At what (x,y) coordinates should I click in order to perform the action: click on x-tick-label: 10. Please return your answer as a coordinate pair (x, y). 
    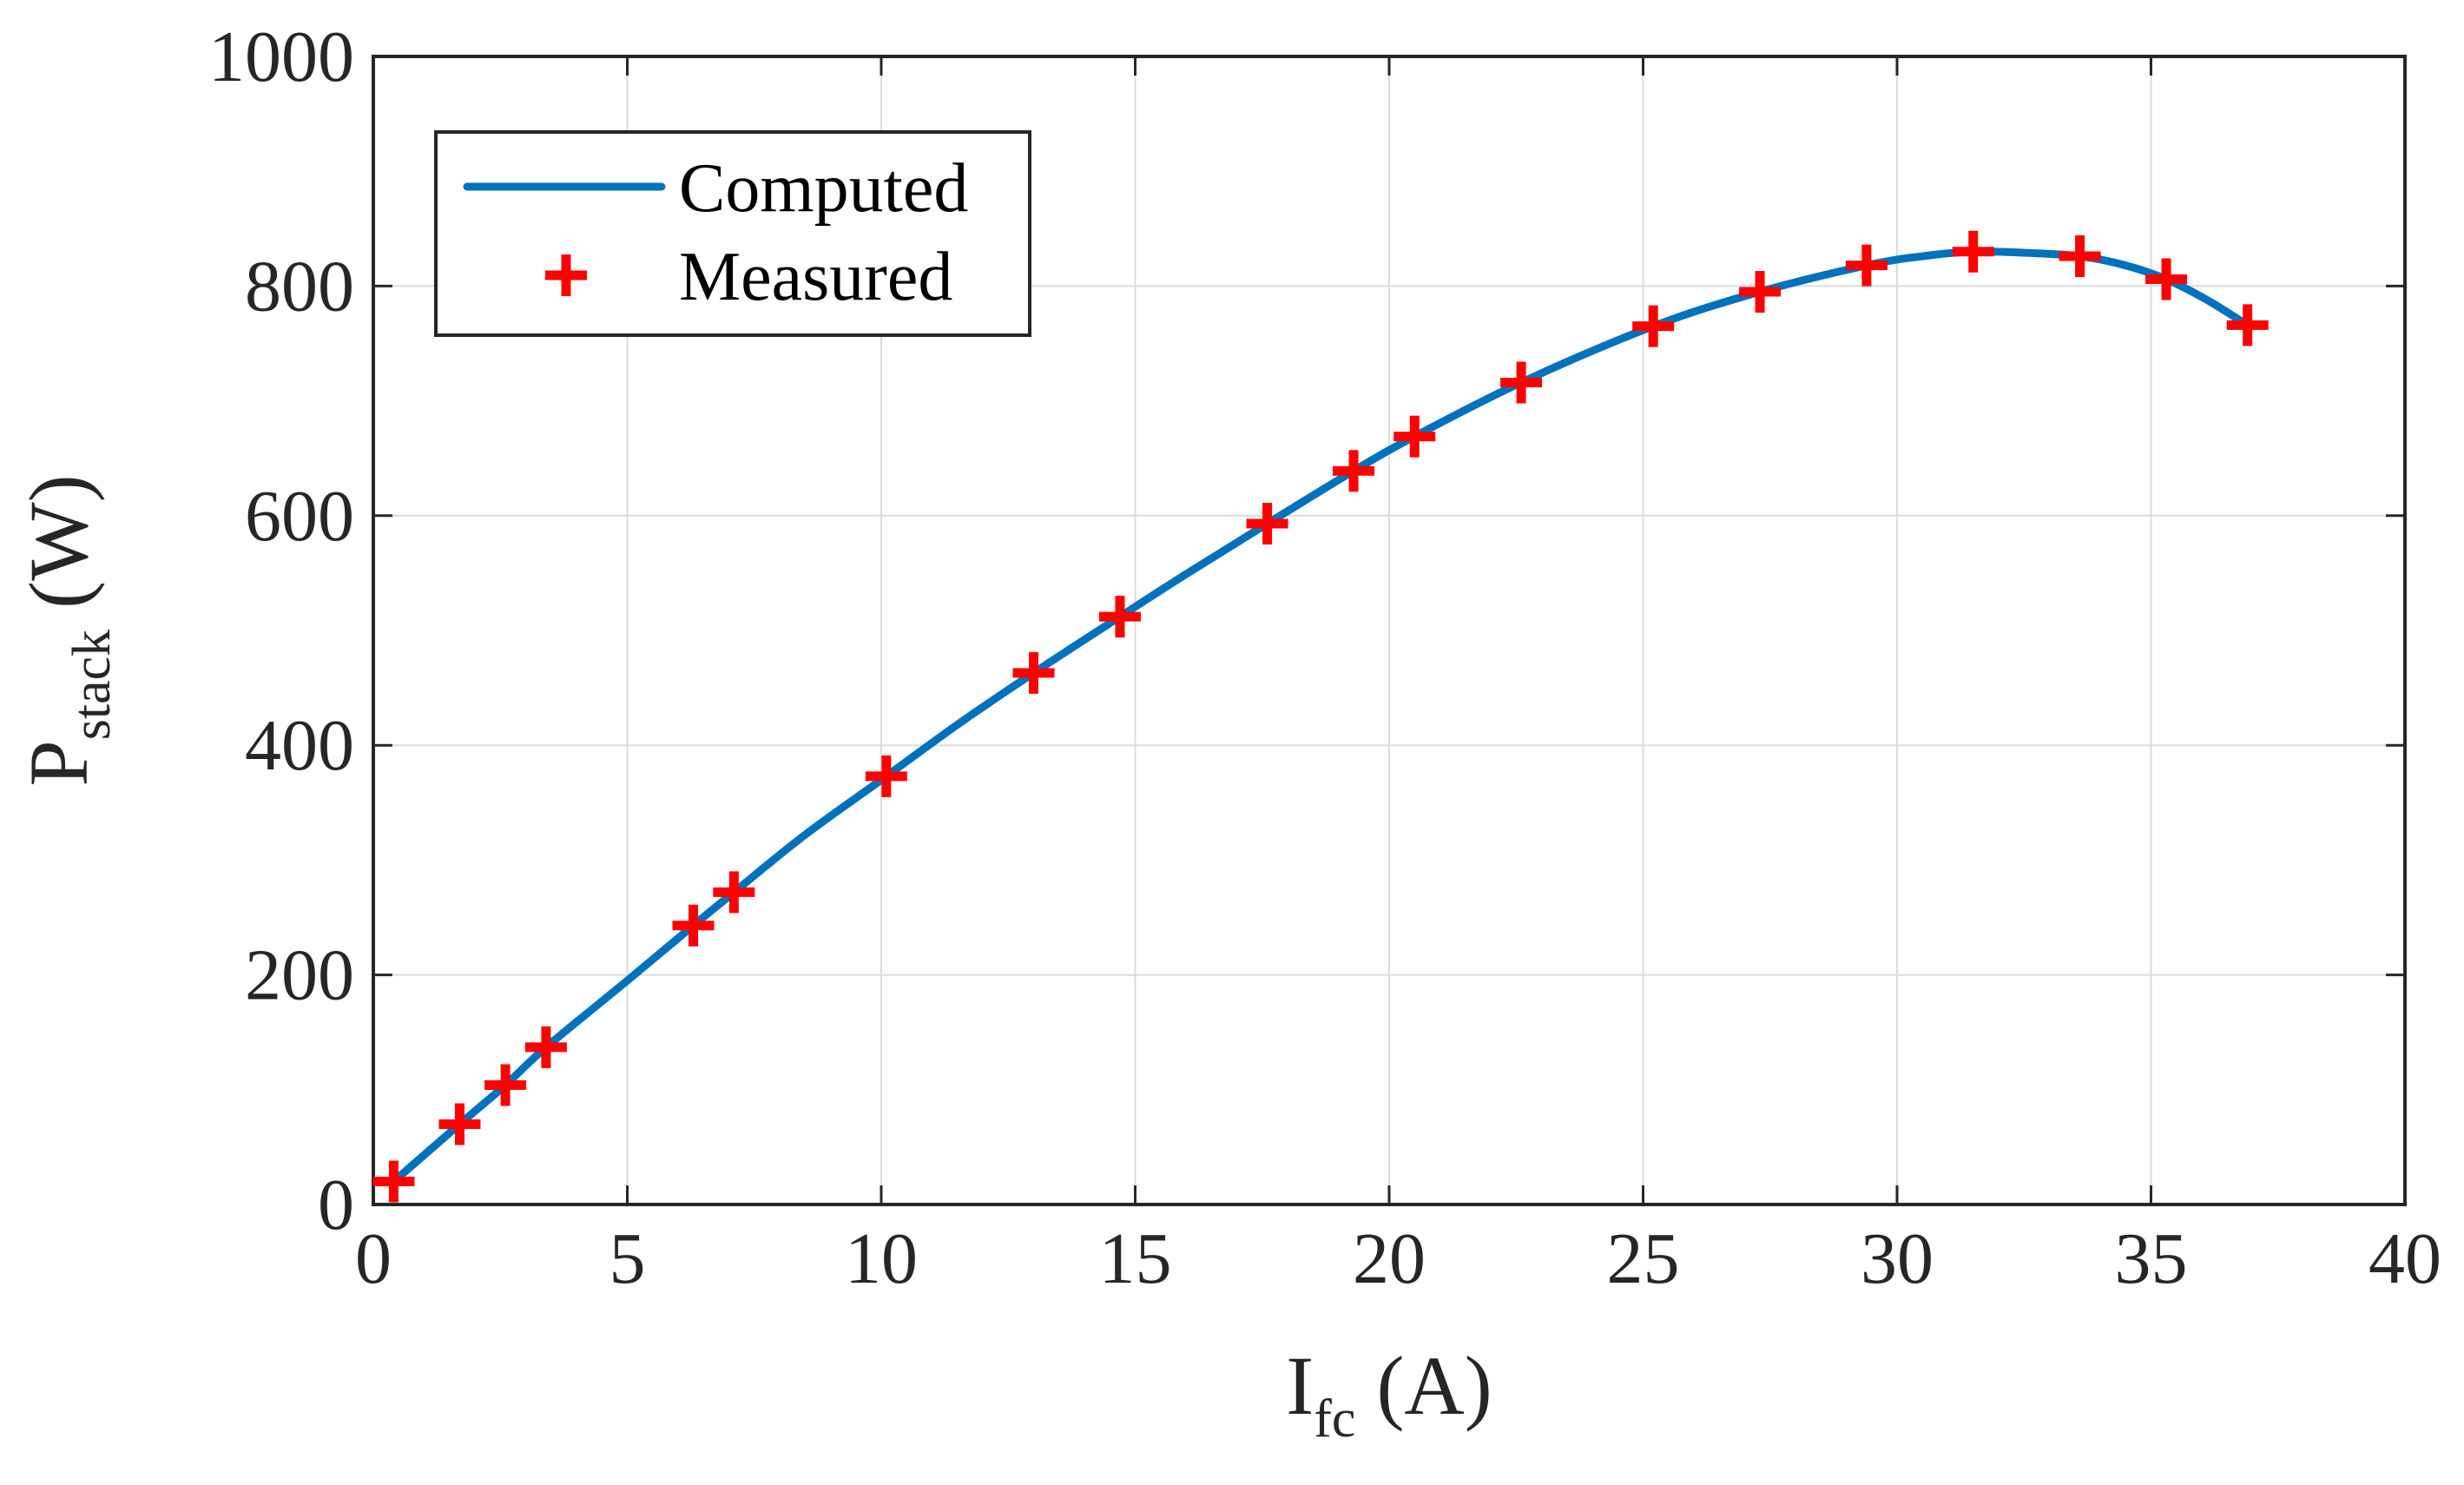
    Looking at the image, I should click on (881, 1258).